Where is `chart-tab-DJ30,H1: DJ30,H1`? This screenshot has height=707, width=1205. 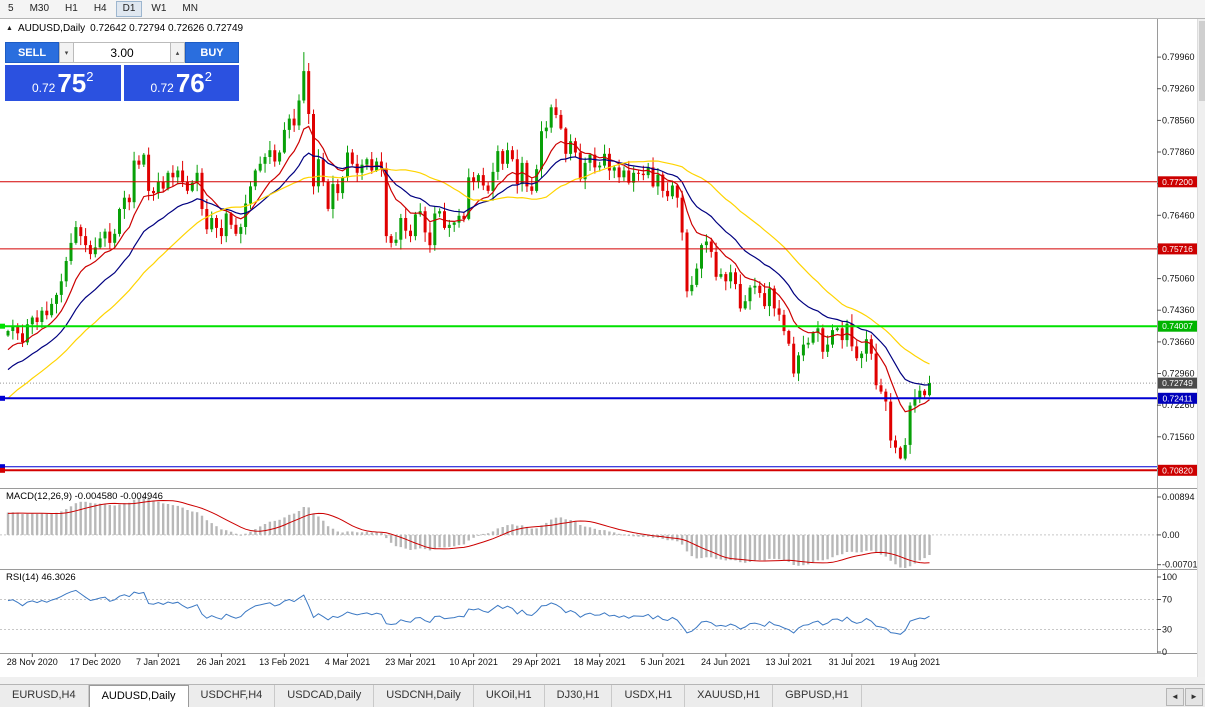
chart-tab-DJ30,H1: DJ30,H1 is located at coordinates (578, 696).